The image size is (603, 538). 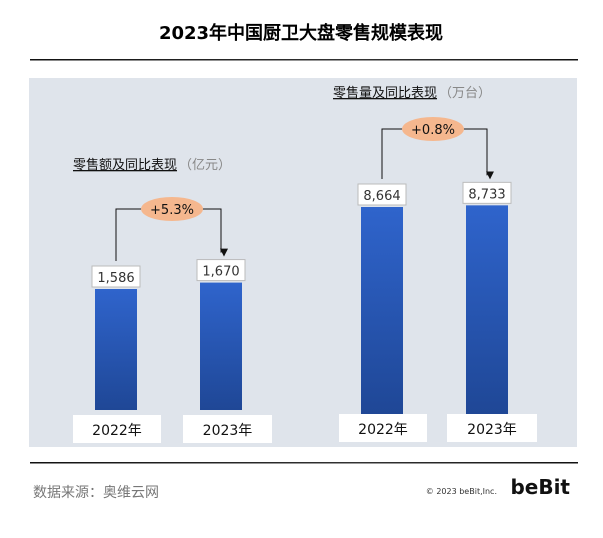 What do you see at coordinates (301, 33) in the screenshot?
I see `chart-title: 2023年中国厨卫大盘零售规模表现` at bounding box center [301, 33].